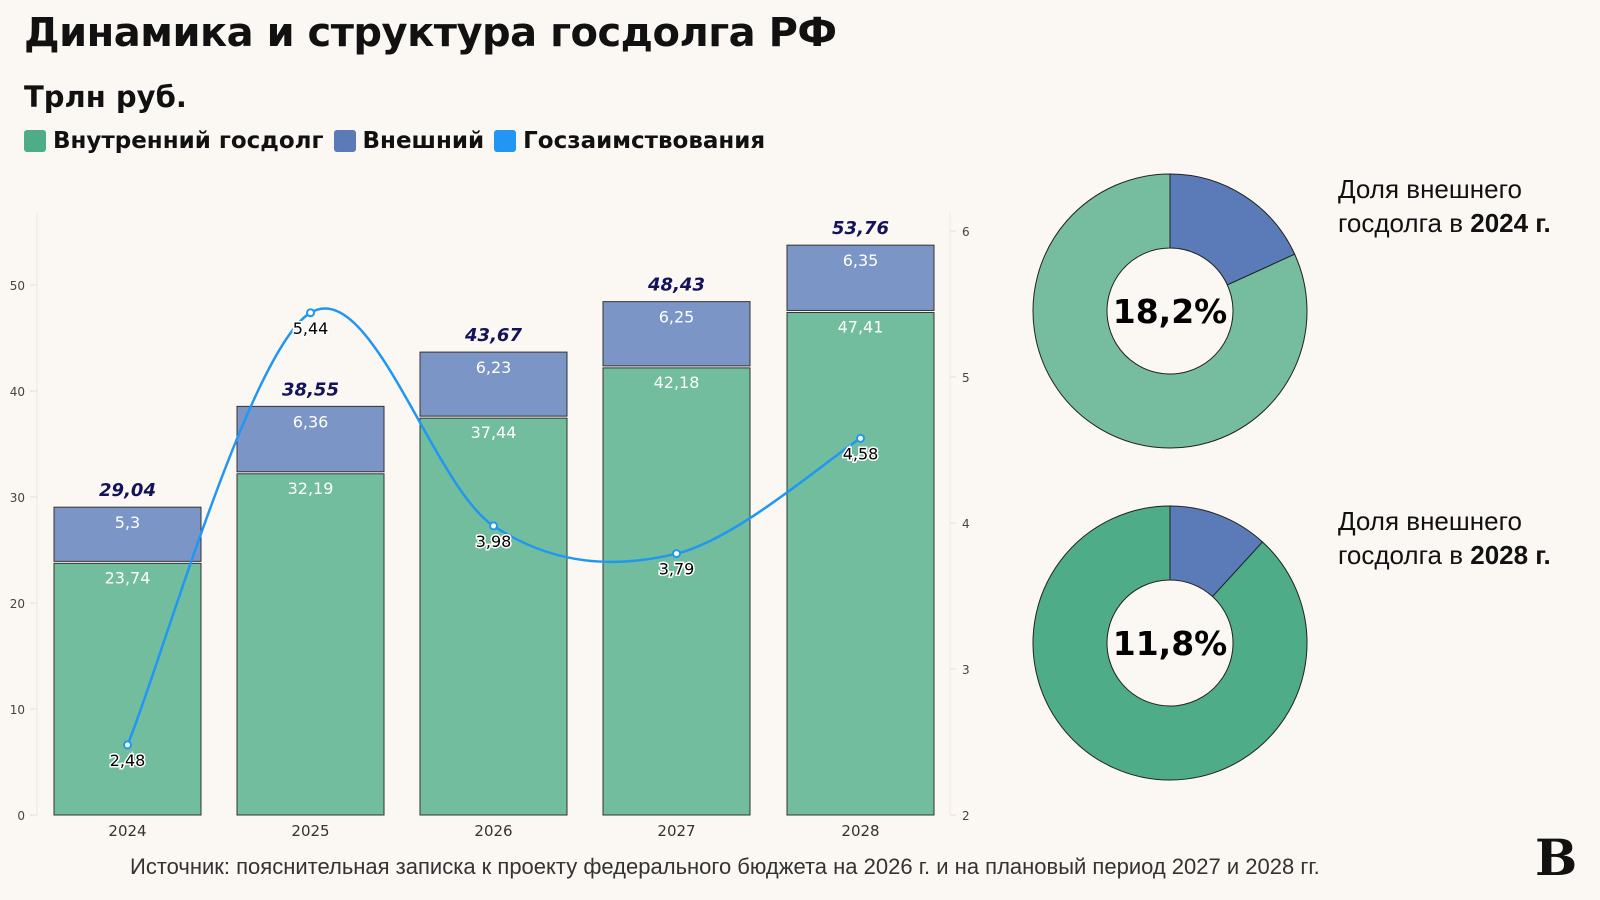 The height and width of the screenshot is (900, 1600). I want to click on legend-item-borrowing: Госзаимствования, so click(629, 141).